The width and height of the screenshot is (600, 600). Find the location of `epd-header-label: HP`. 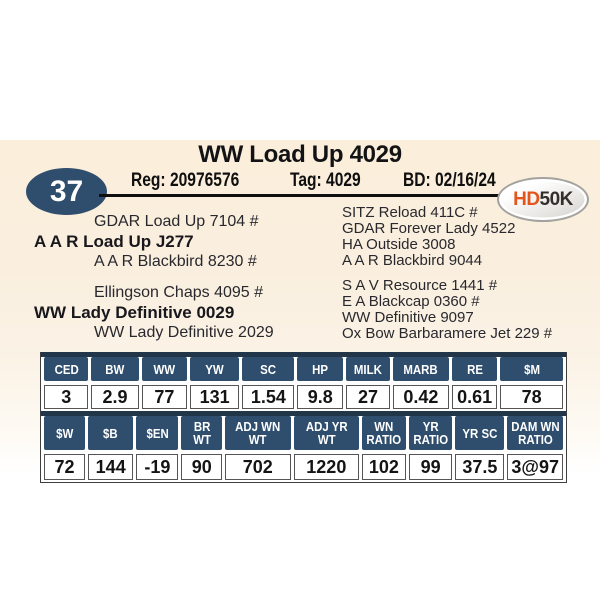

epd-header-label: HP is located at coordinates (320, 369).